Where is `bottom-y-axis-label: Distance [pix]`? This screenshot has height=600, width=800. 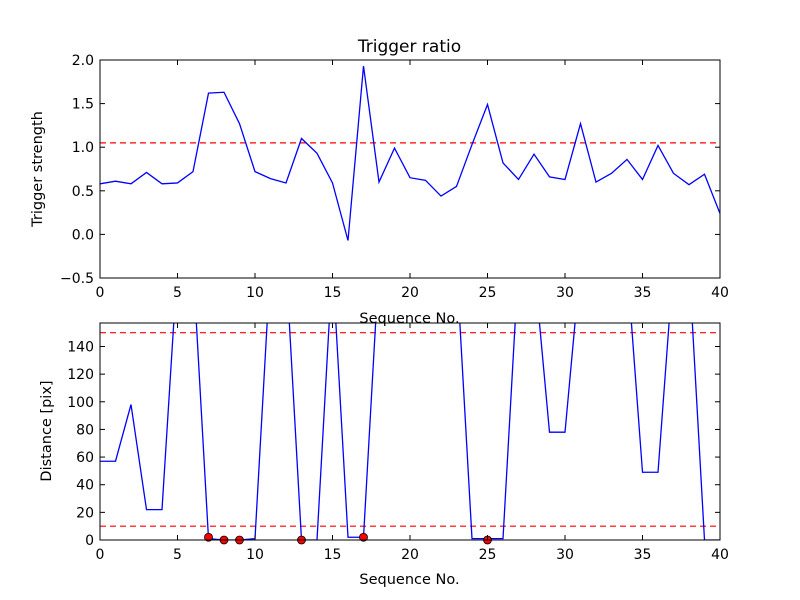
bottom-y-axis-label: Distance [pix] is located at coordinates (47, 430).